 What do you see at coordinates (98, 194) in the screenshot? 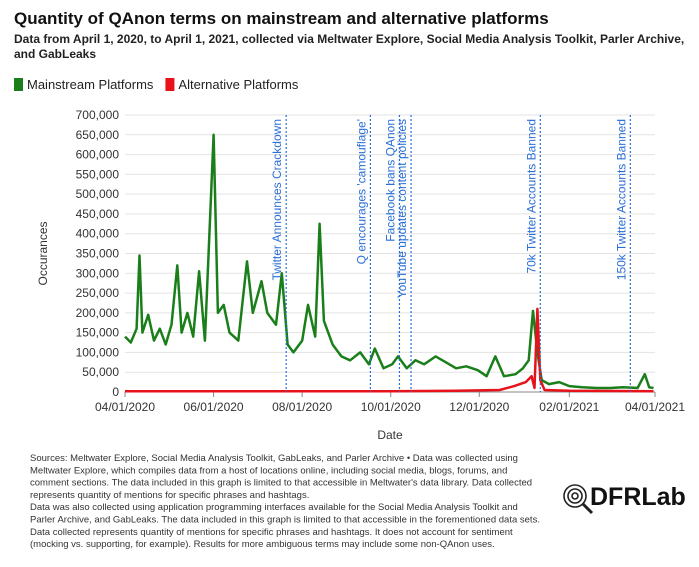
I see `y-tick-label: 500,000` at bounding box center [98, 194].